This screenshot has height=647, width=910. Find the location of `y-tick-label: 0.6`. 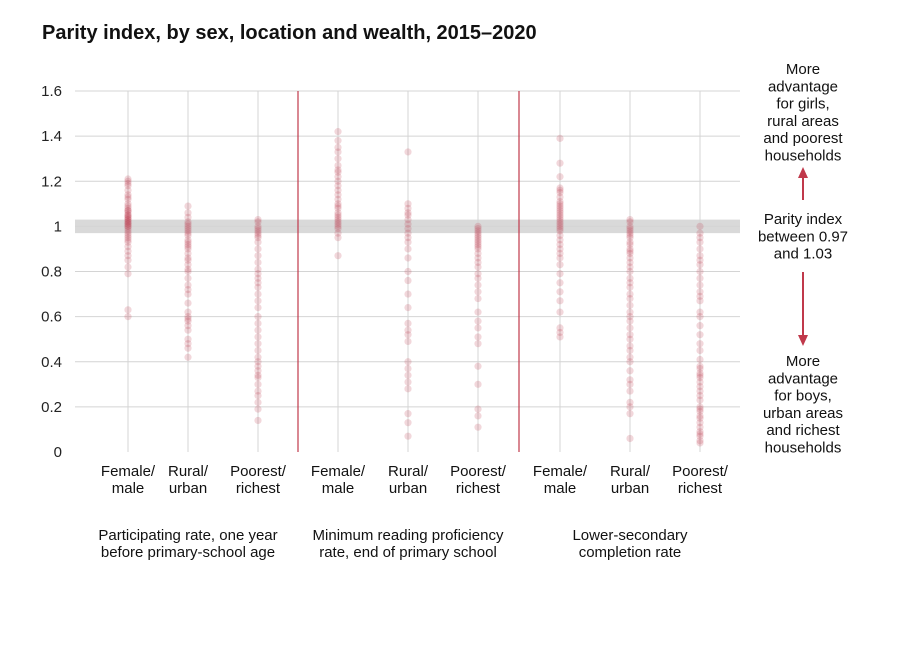

y-tick-label: 0.6 is located at coordinates (51, 317).